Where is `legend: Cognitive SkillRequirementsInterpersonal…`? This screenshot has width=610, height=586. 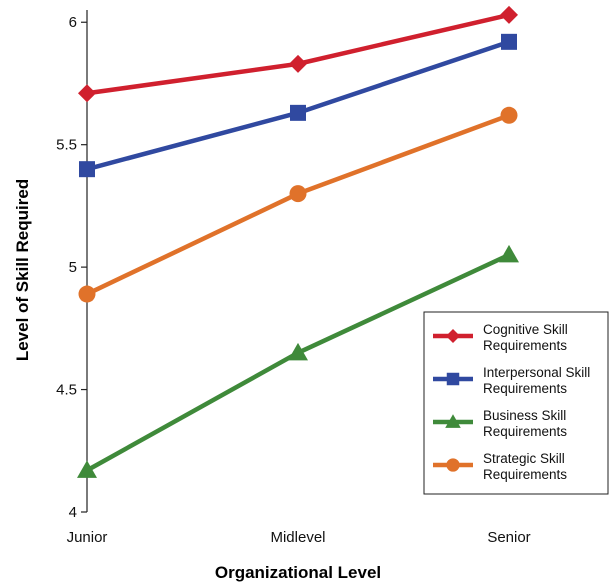
legend: Cognitive SkillRequirementsInterpersonal… is located at coordinates (516, 403).